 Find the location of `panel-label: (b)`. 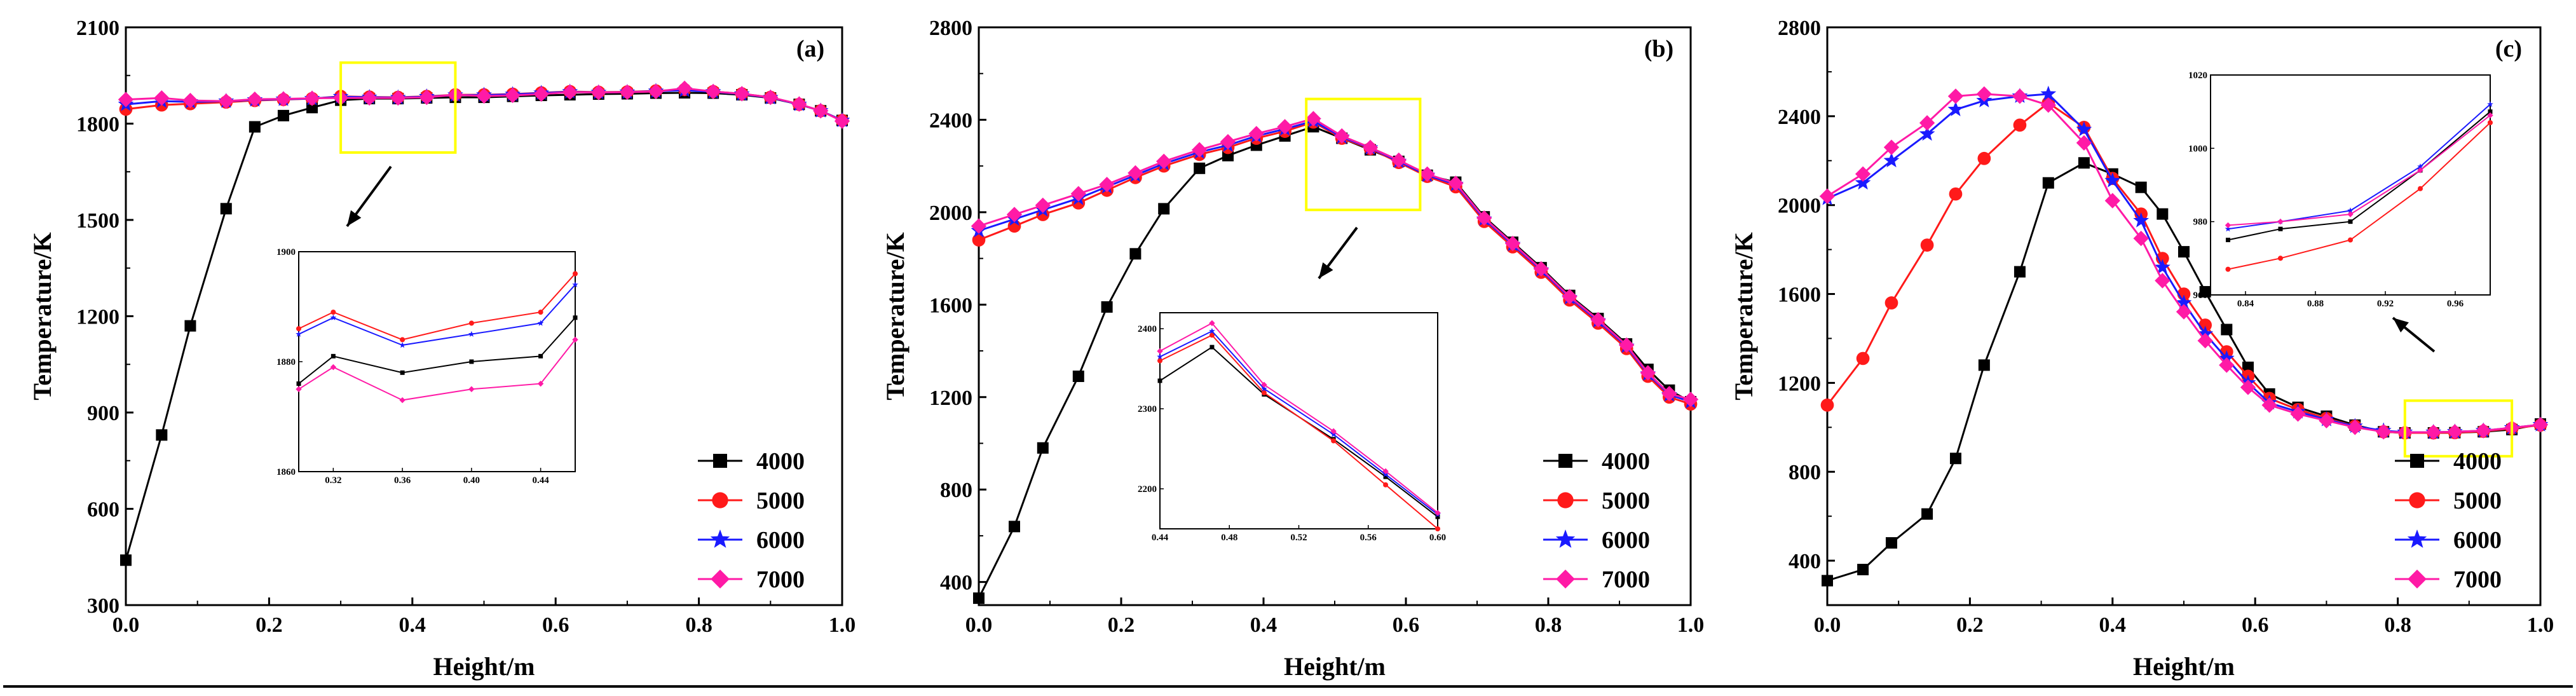

panel-label: (b) is located at coordinates (1658, 49).